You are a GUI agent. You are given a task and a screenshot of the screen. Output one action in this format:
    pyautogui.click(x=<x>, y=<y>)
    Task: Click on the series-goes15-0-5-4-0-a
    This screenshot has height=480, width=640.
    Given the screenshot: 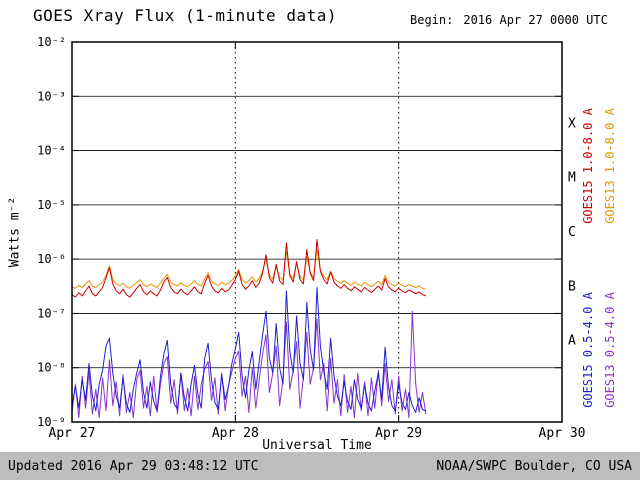 What is the action you would take?
    pyautogui.click(x=249, y=350)
    